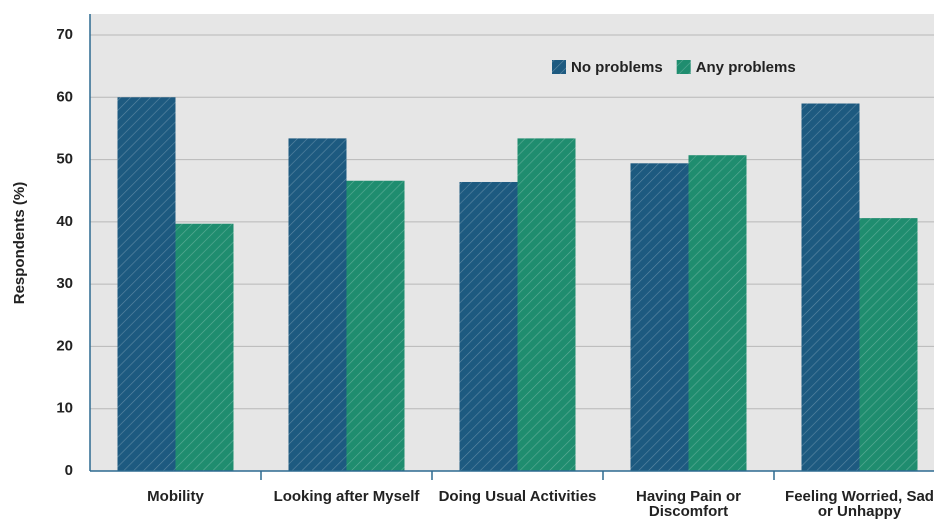 The image size is (934, 529). What do you see at coordinates (859, 504) in the screenshot?
I see `x-tick-label: Feeling Worried, Sad or Unhappy` at bounding box center [859, 504].